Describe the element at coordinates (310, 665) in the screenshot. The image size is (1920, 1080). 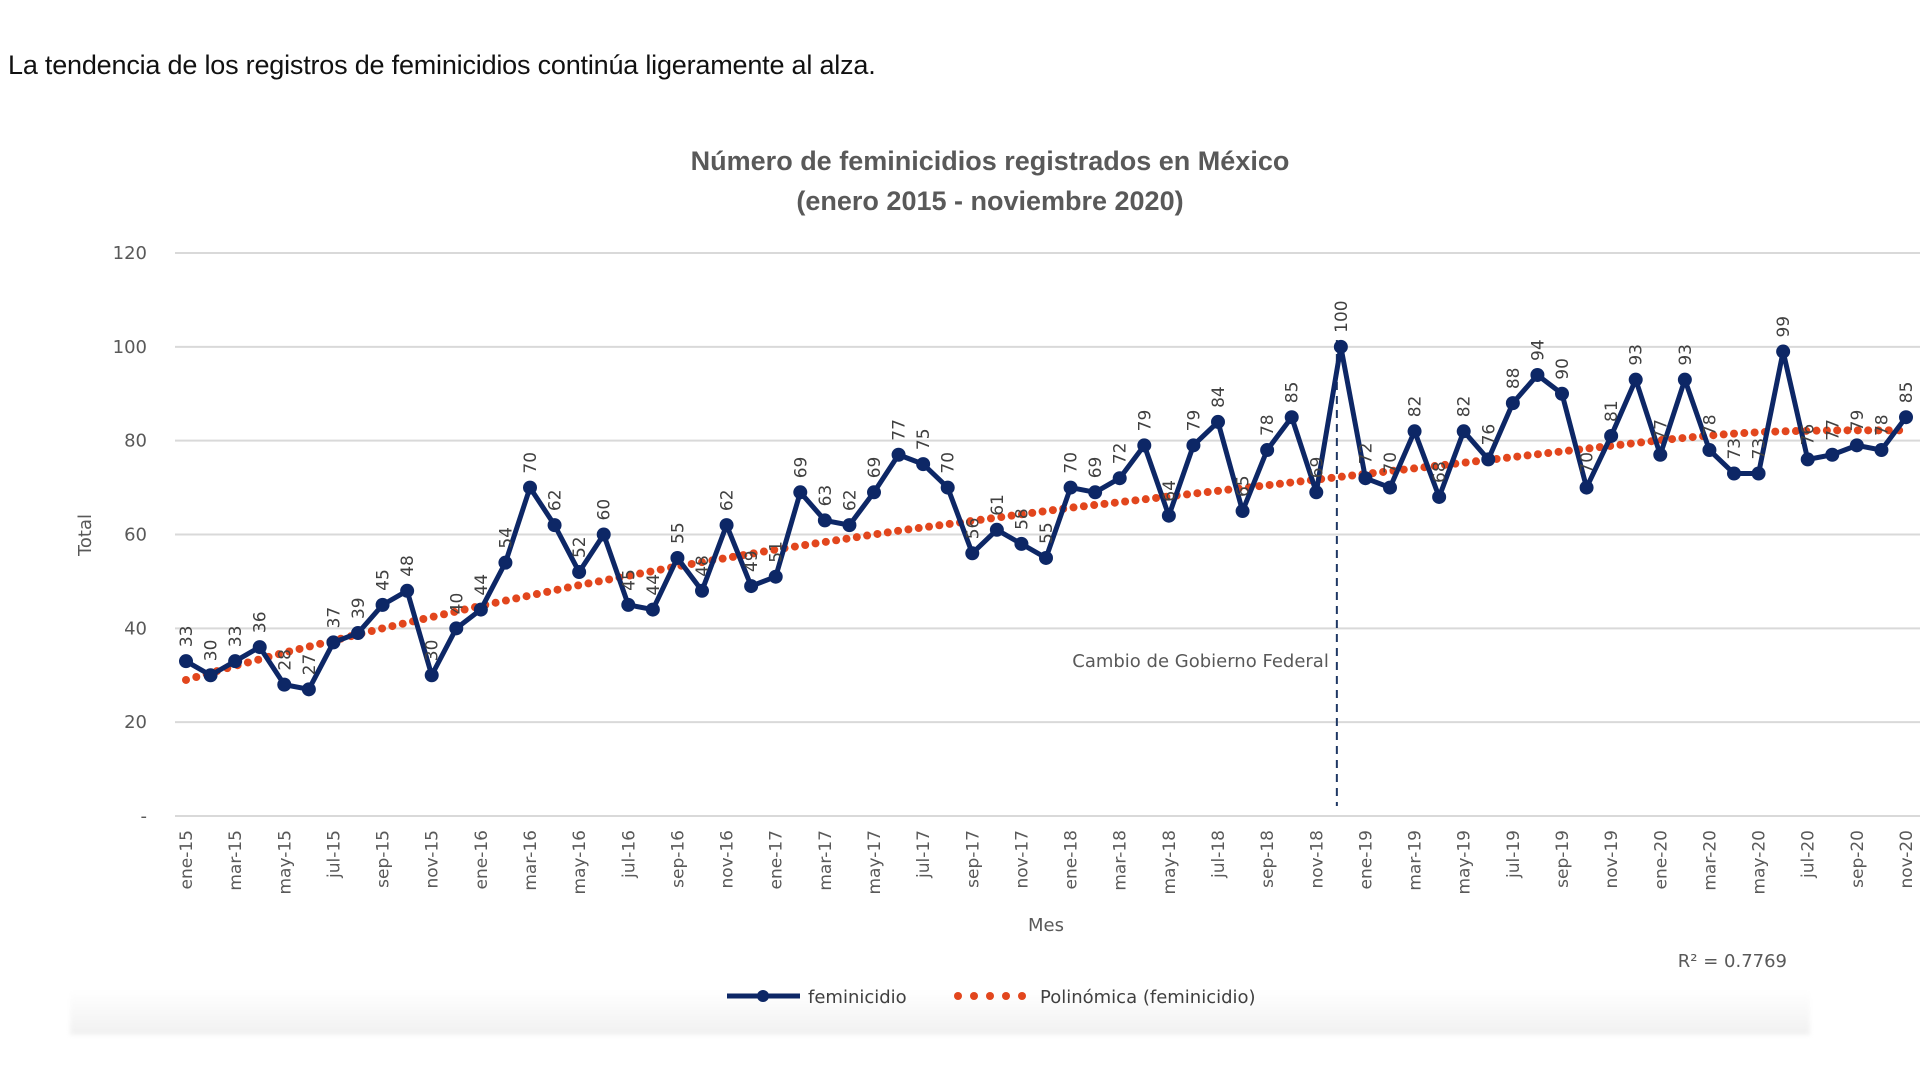
I see `data-label: 27` at that location.